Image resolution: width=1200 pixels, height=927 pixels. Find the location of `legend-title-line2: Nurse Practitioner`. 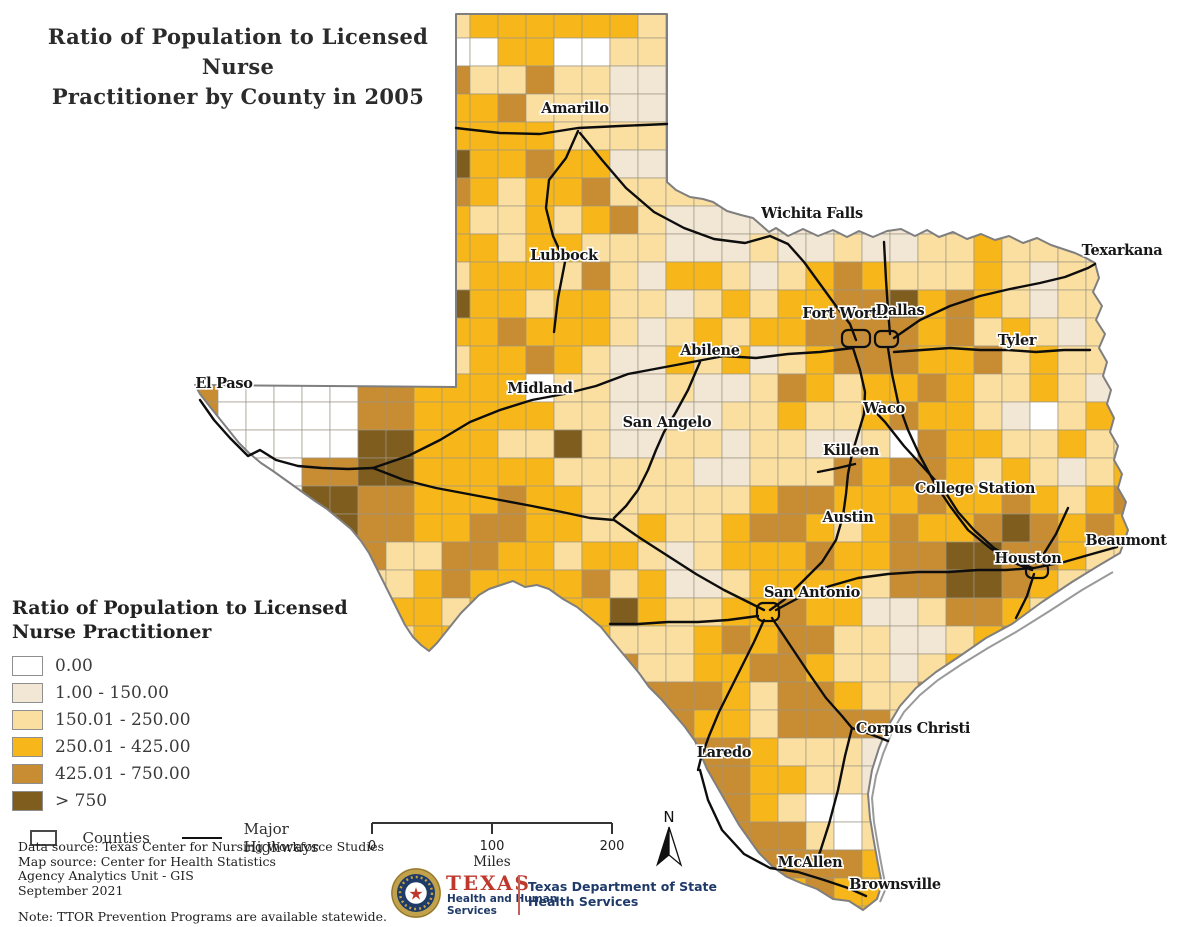

legend-title-line2: Nurse Practitioner is located at coordinates (112, 632).